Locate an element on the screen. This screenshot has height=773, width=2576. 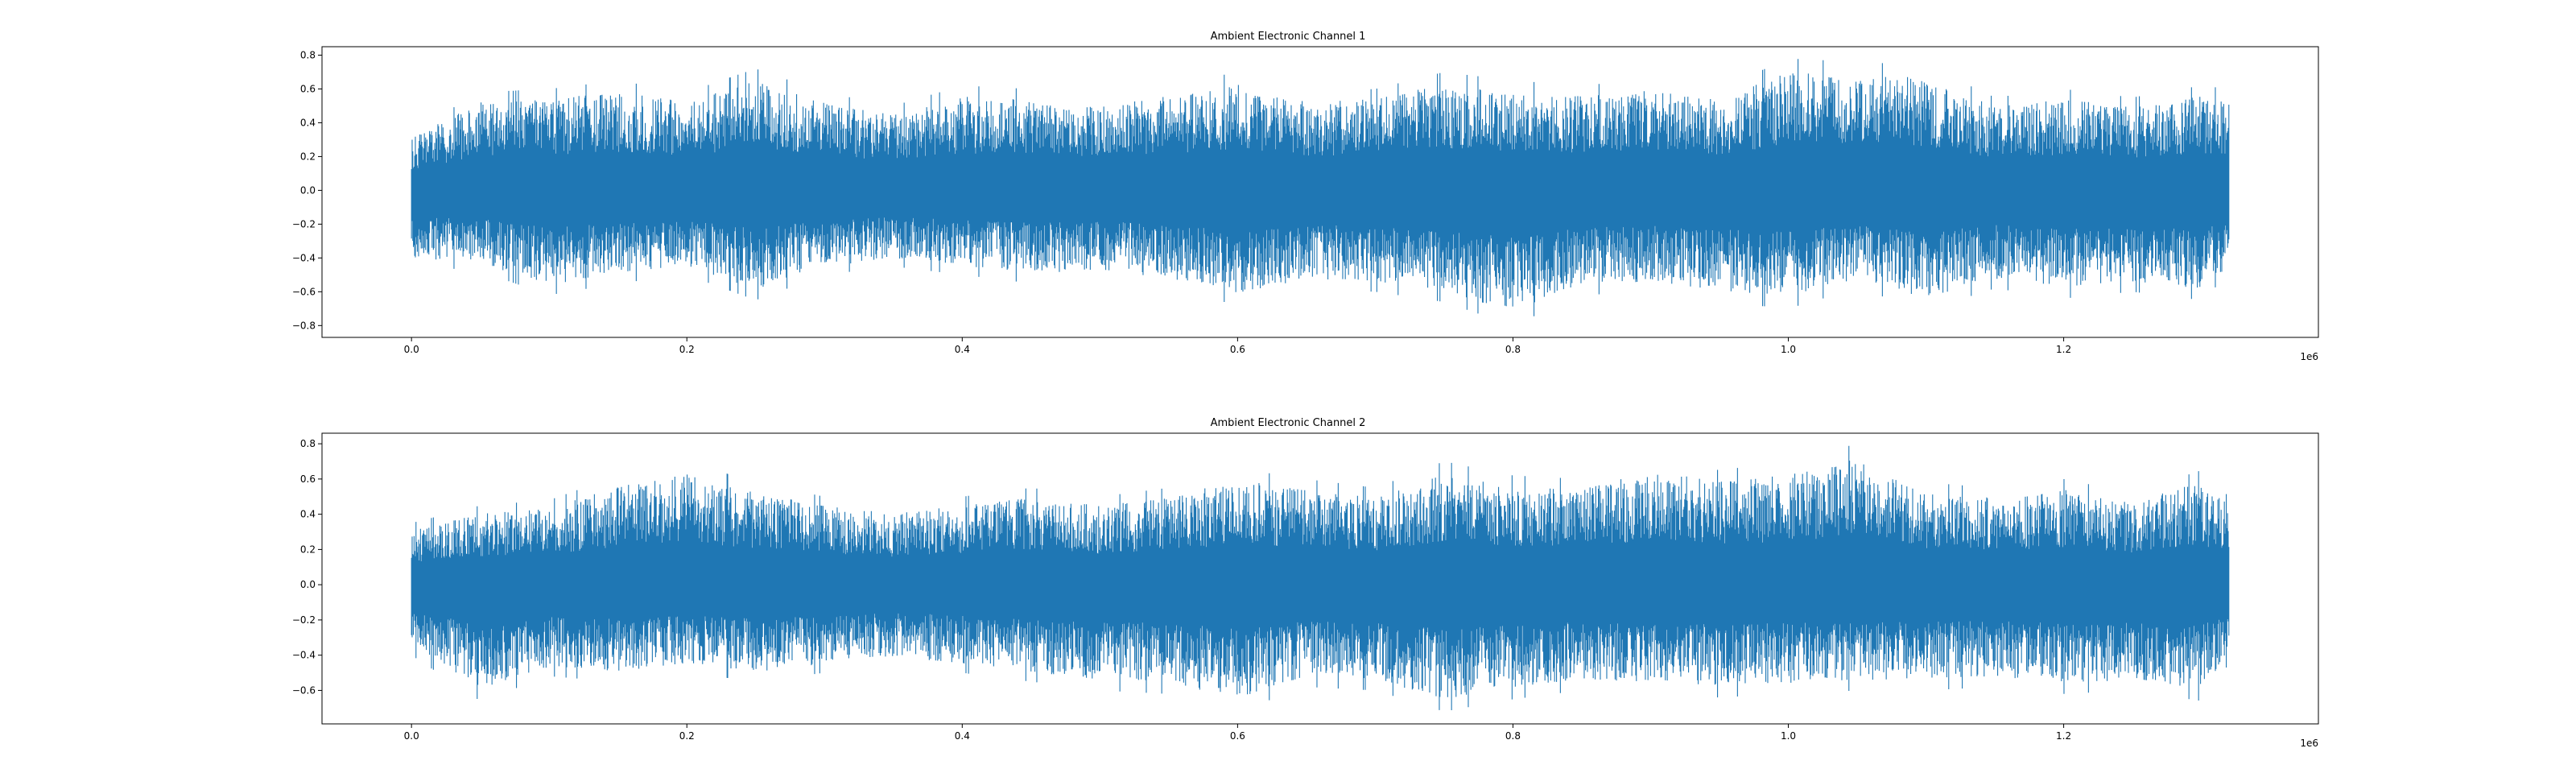
y-axis: −0.6 −0.4 −0.2 0.0 0.2 0.4 0.6 0.8 is located at coordinates (307, 567).